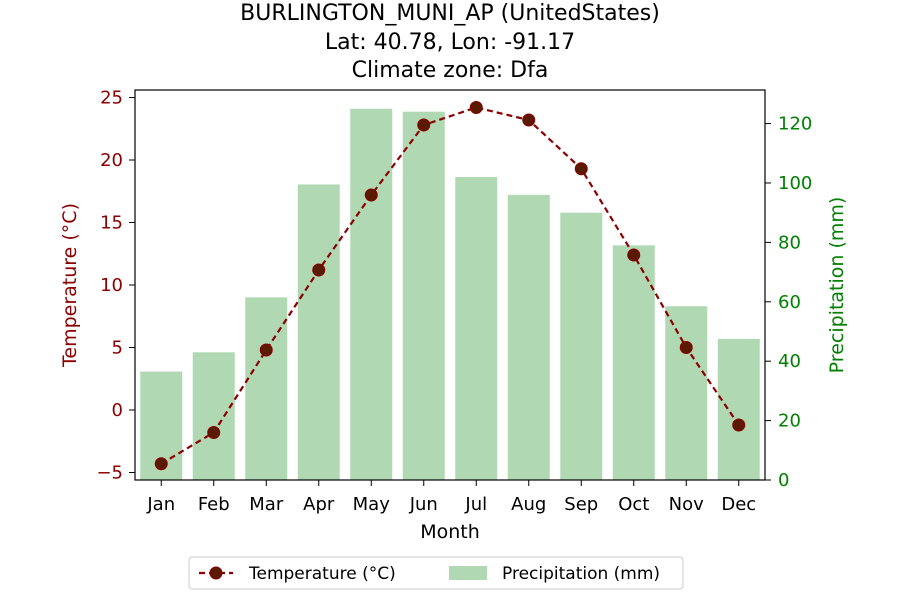 The height and width of the screenshot is (600, 900). I want to click on precipitation-bar-may, so click(371, 294).